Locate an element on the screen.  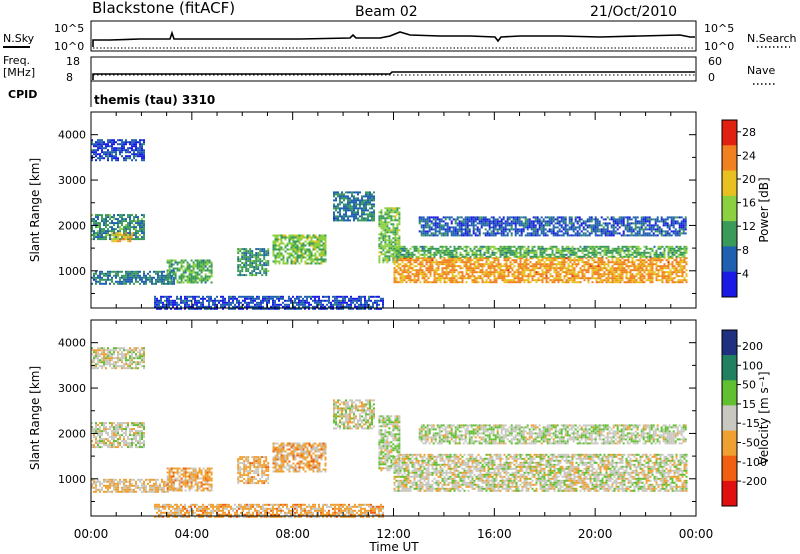
freq-tick-low: 8 is located at coordinates (69, 77).